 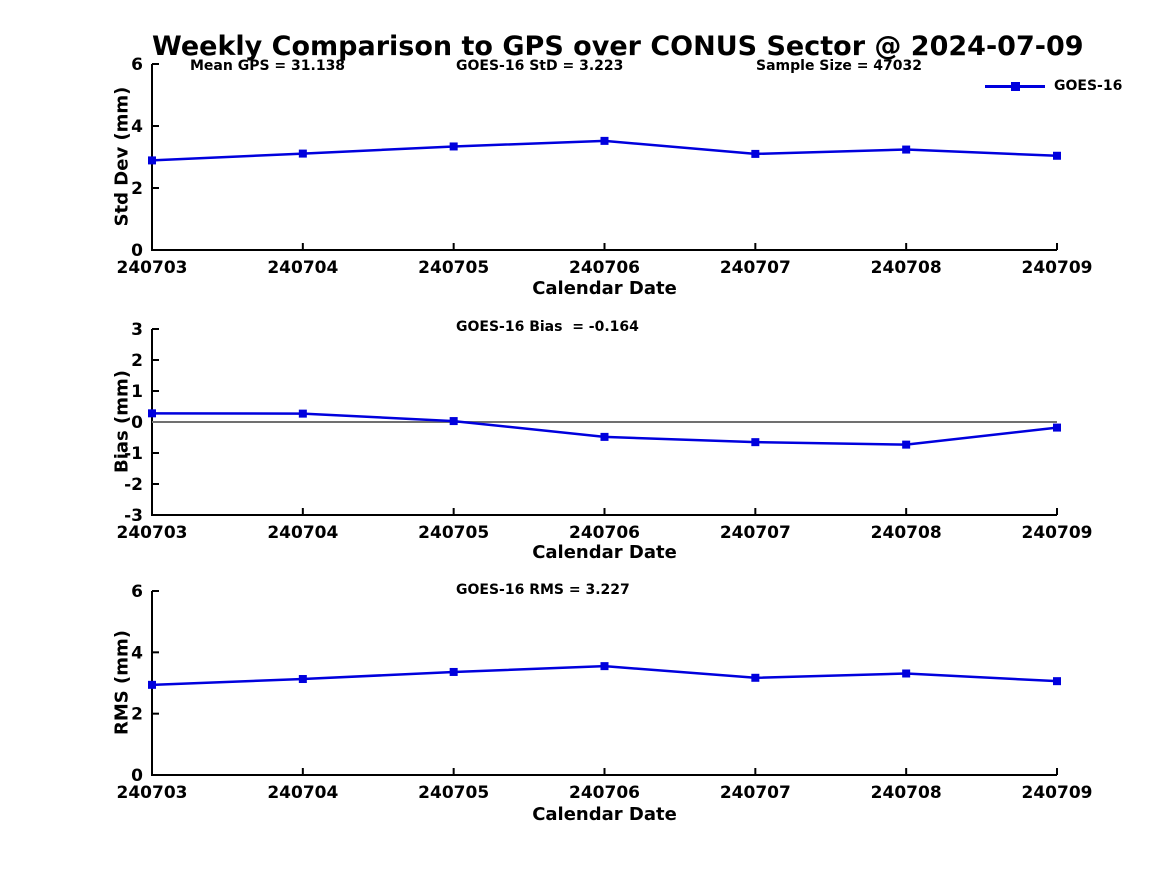 What do you see at coordinates (137, 330) in the screenshot?
I see `y-tick-label: 3` at bounding box center [137, 330].